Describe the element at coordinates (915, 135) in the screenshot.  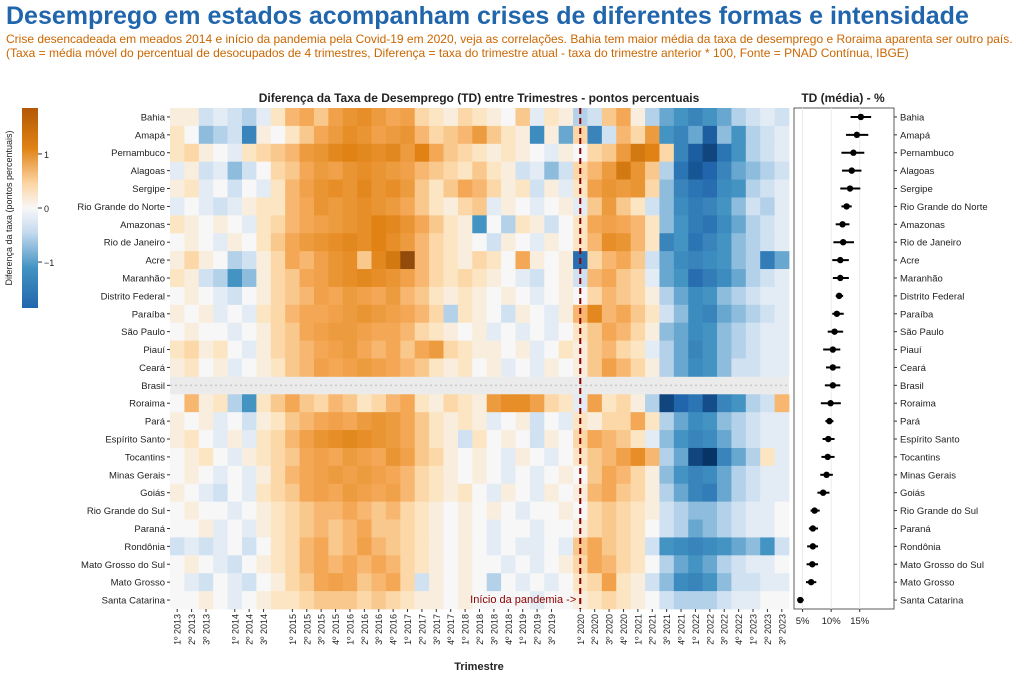
I see `dotplot-state-label: Amapá` at that location.